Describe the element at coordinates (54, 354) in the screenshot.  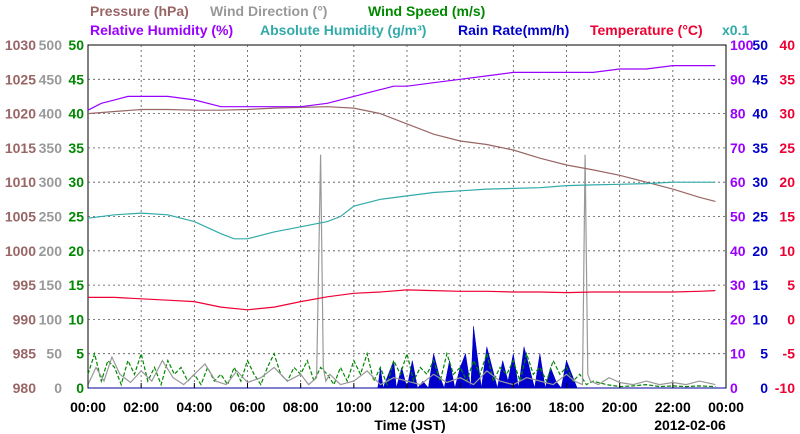
I see `wind-direction-tick: 50` at that location.